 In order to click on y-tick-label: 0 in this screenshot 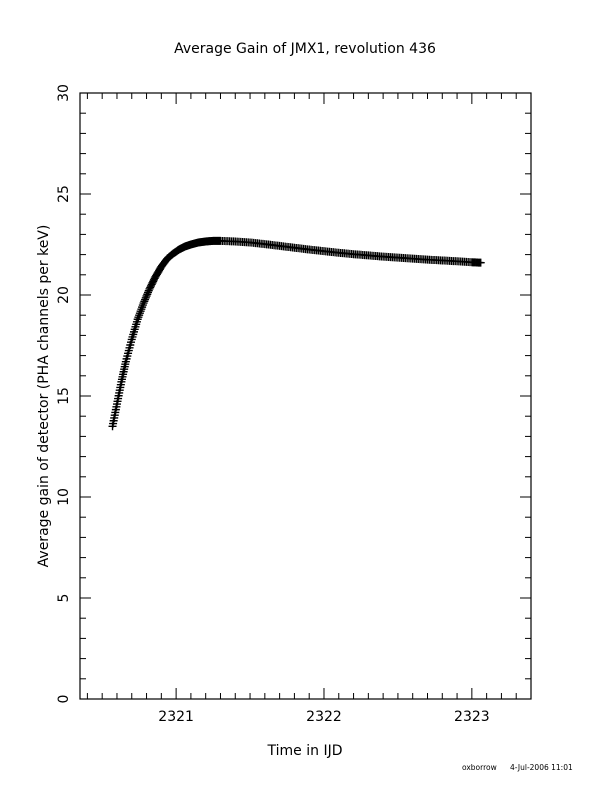, I will do `click(64, 699)`.